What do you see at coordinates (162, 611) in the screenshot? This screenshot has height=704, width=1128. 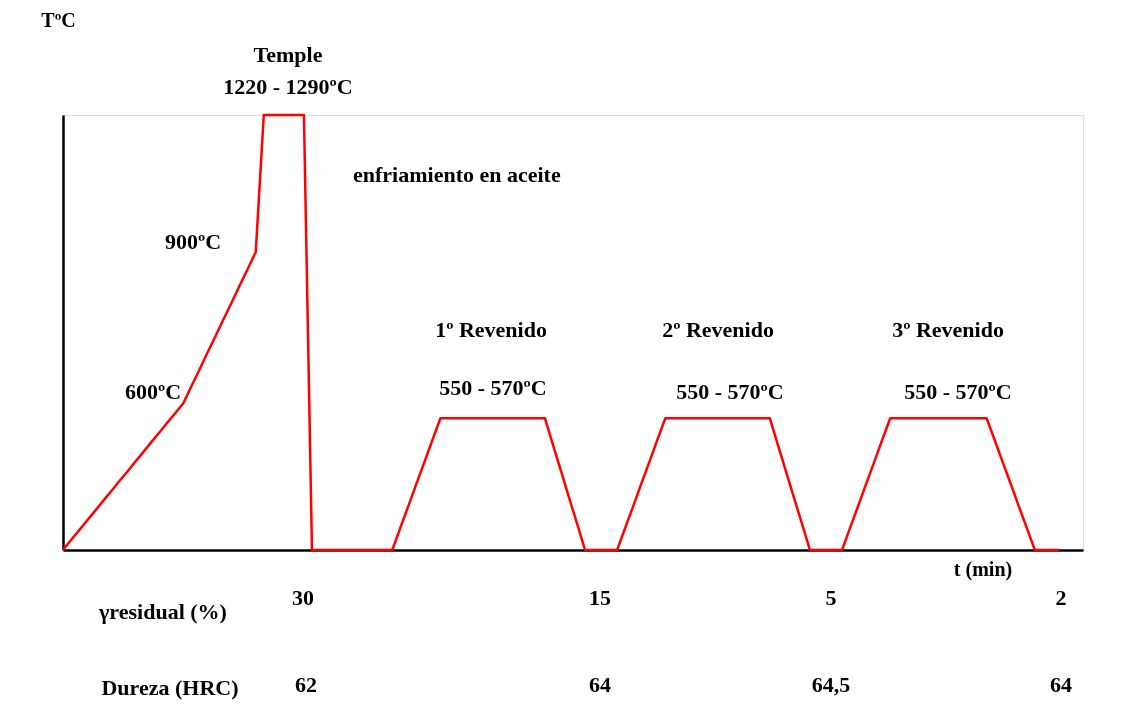 I see `text: γresidual (%)` at bounding box center [162, 611].